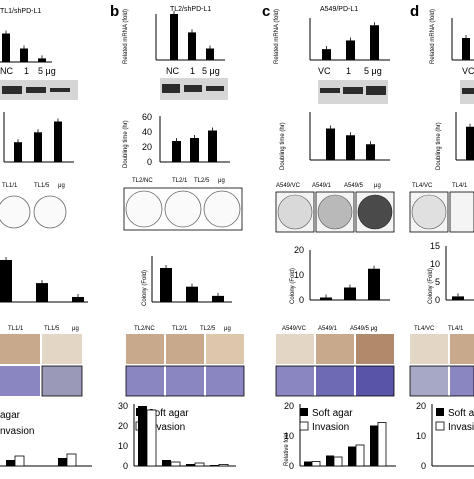 This screenshot has height=479, width=474. What do you see at coordinates (339, 9) in the screenshot?
I see `panel-c-title: A549/PD-L1` at bounding box center [339, 9].